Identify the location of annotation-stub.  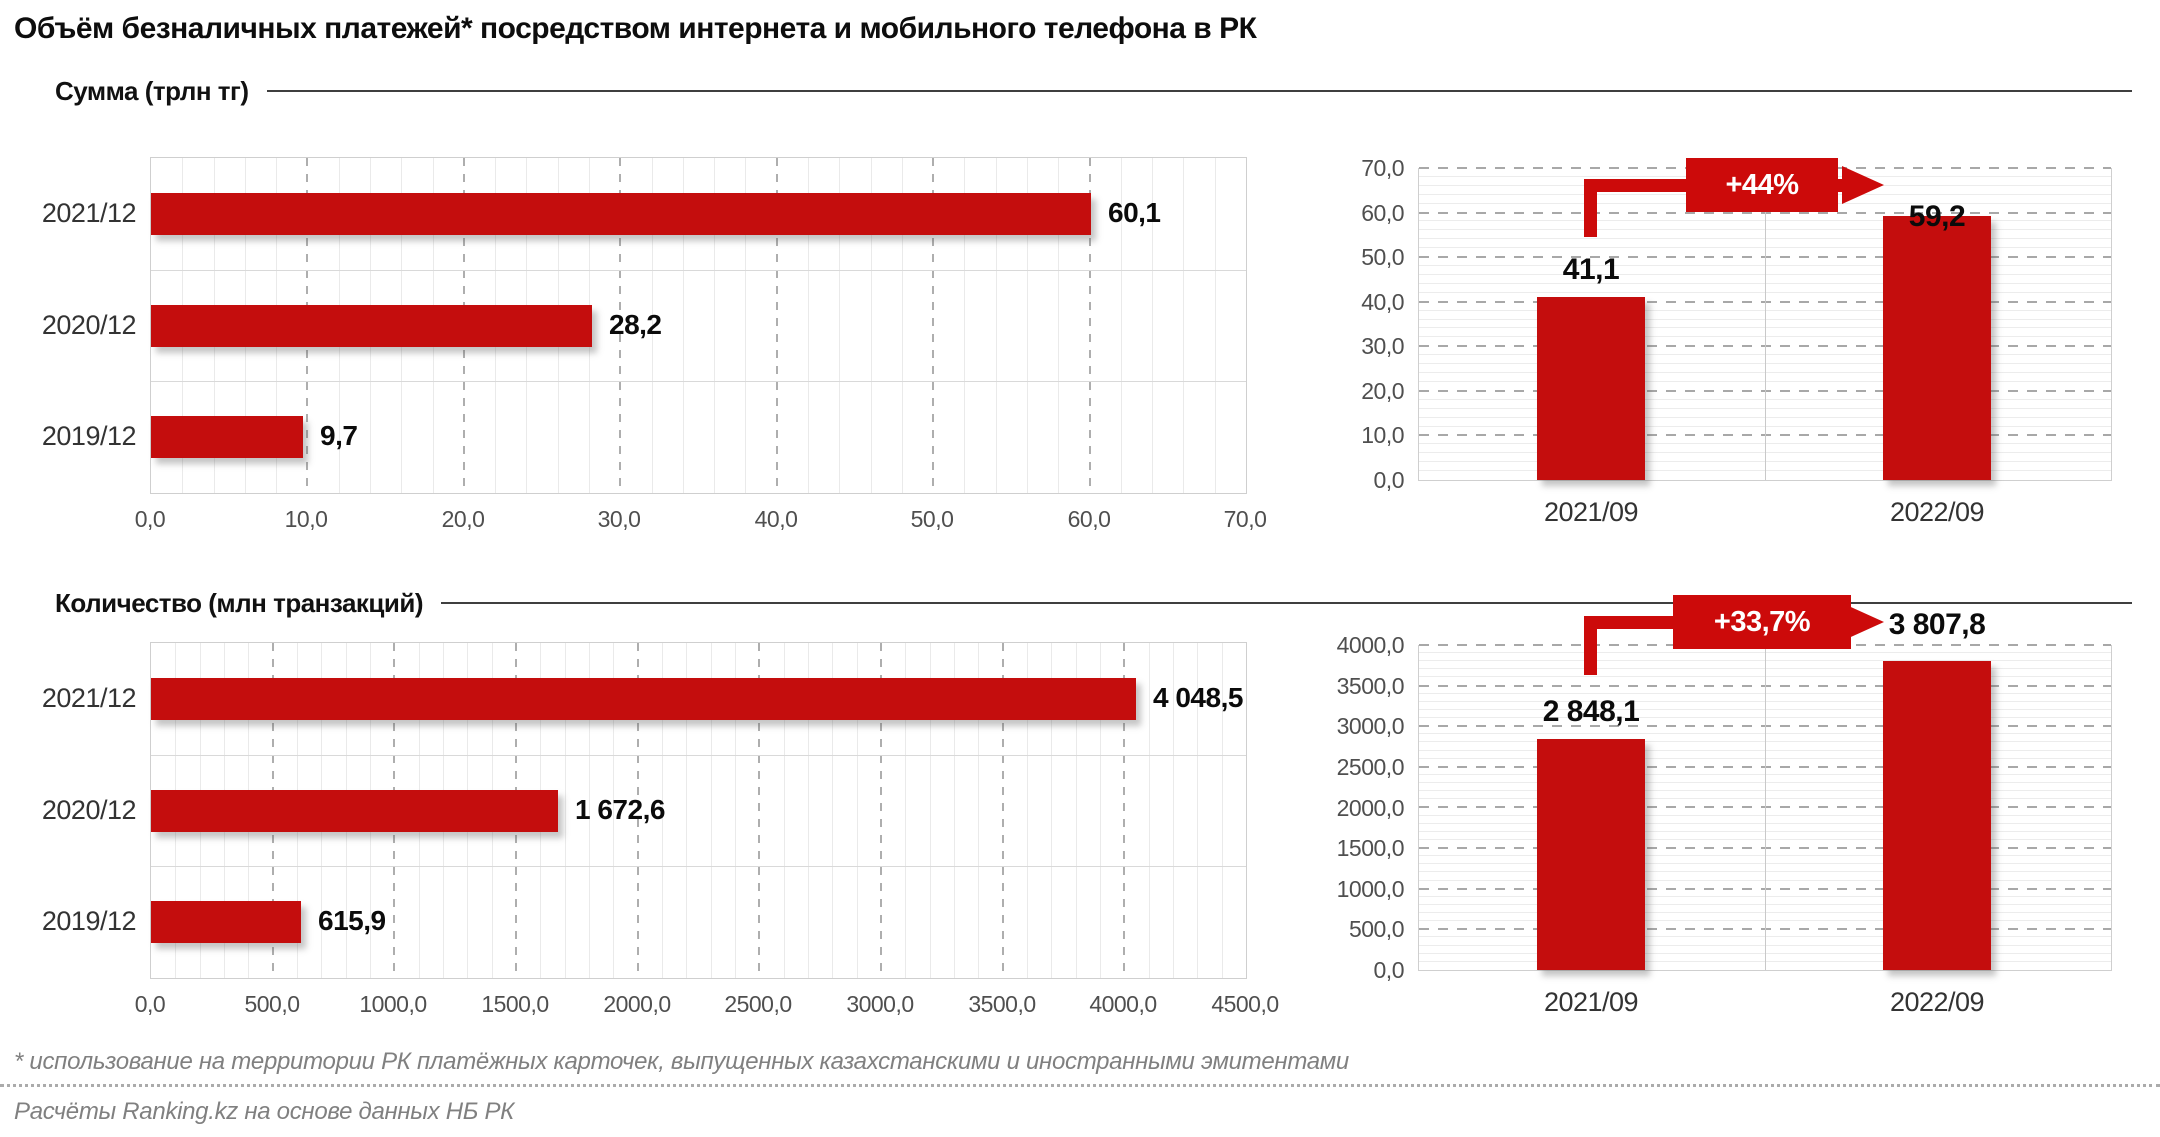
(1590, 208).